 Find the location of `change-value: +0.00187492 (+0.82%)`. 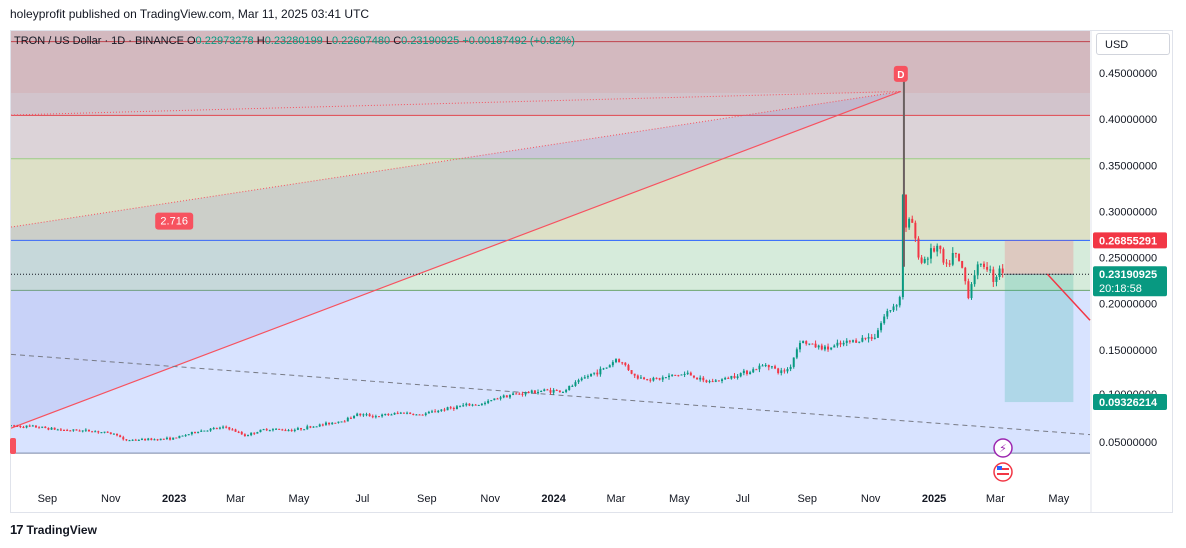

change-value: +0.00187492 (+0.82%) is located at coordinates (518, 41).